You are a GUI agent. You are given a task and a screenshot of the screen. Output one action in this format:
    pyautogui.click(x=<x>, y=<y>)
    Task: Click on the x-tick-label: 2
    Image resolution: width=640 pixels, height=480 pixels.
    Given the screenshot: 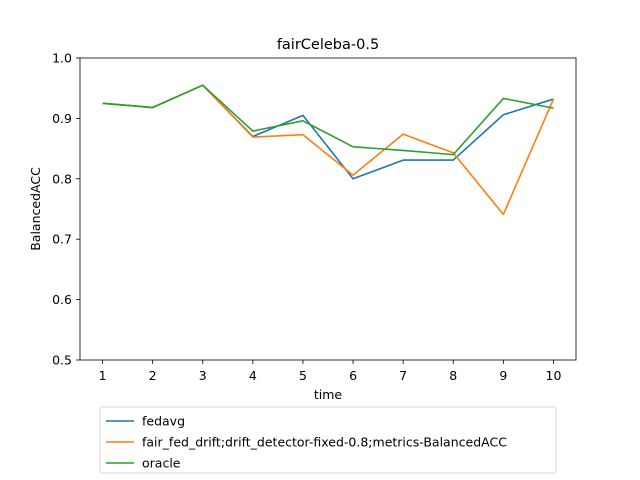 What is the action you would take?
    pyautogui.click(x=153, y=375)
    